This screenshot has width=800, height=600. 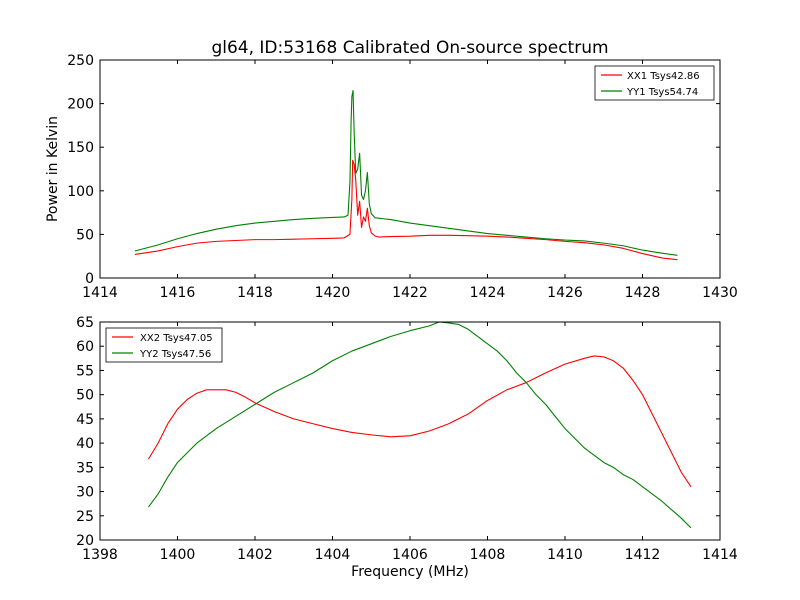 What do you see at coordinates (255, 555) in the screenshot?
I see `bottom-xtick-label: 1402` at bounding box center [255, 555].